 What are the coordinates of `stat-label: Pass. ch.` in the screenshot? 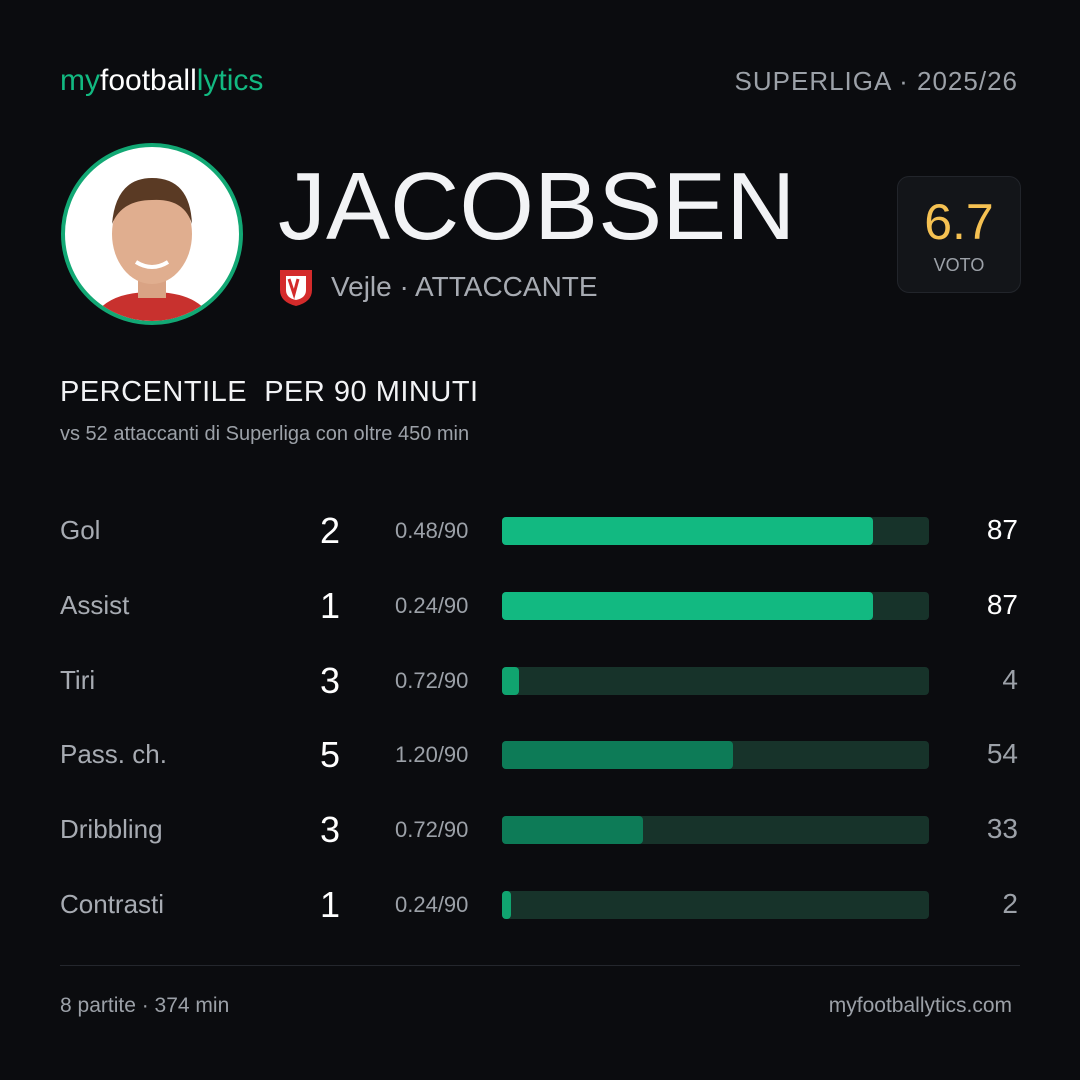 It's located at (113, 754).